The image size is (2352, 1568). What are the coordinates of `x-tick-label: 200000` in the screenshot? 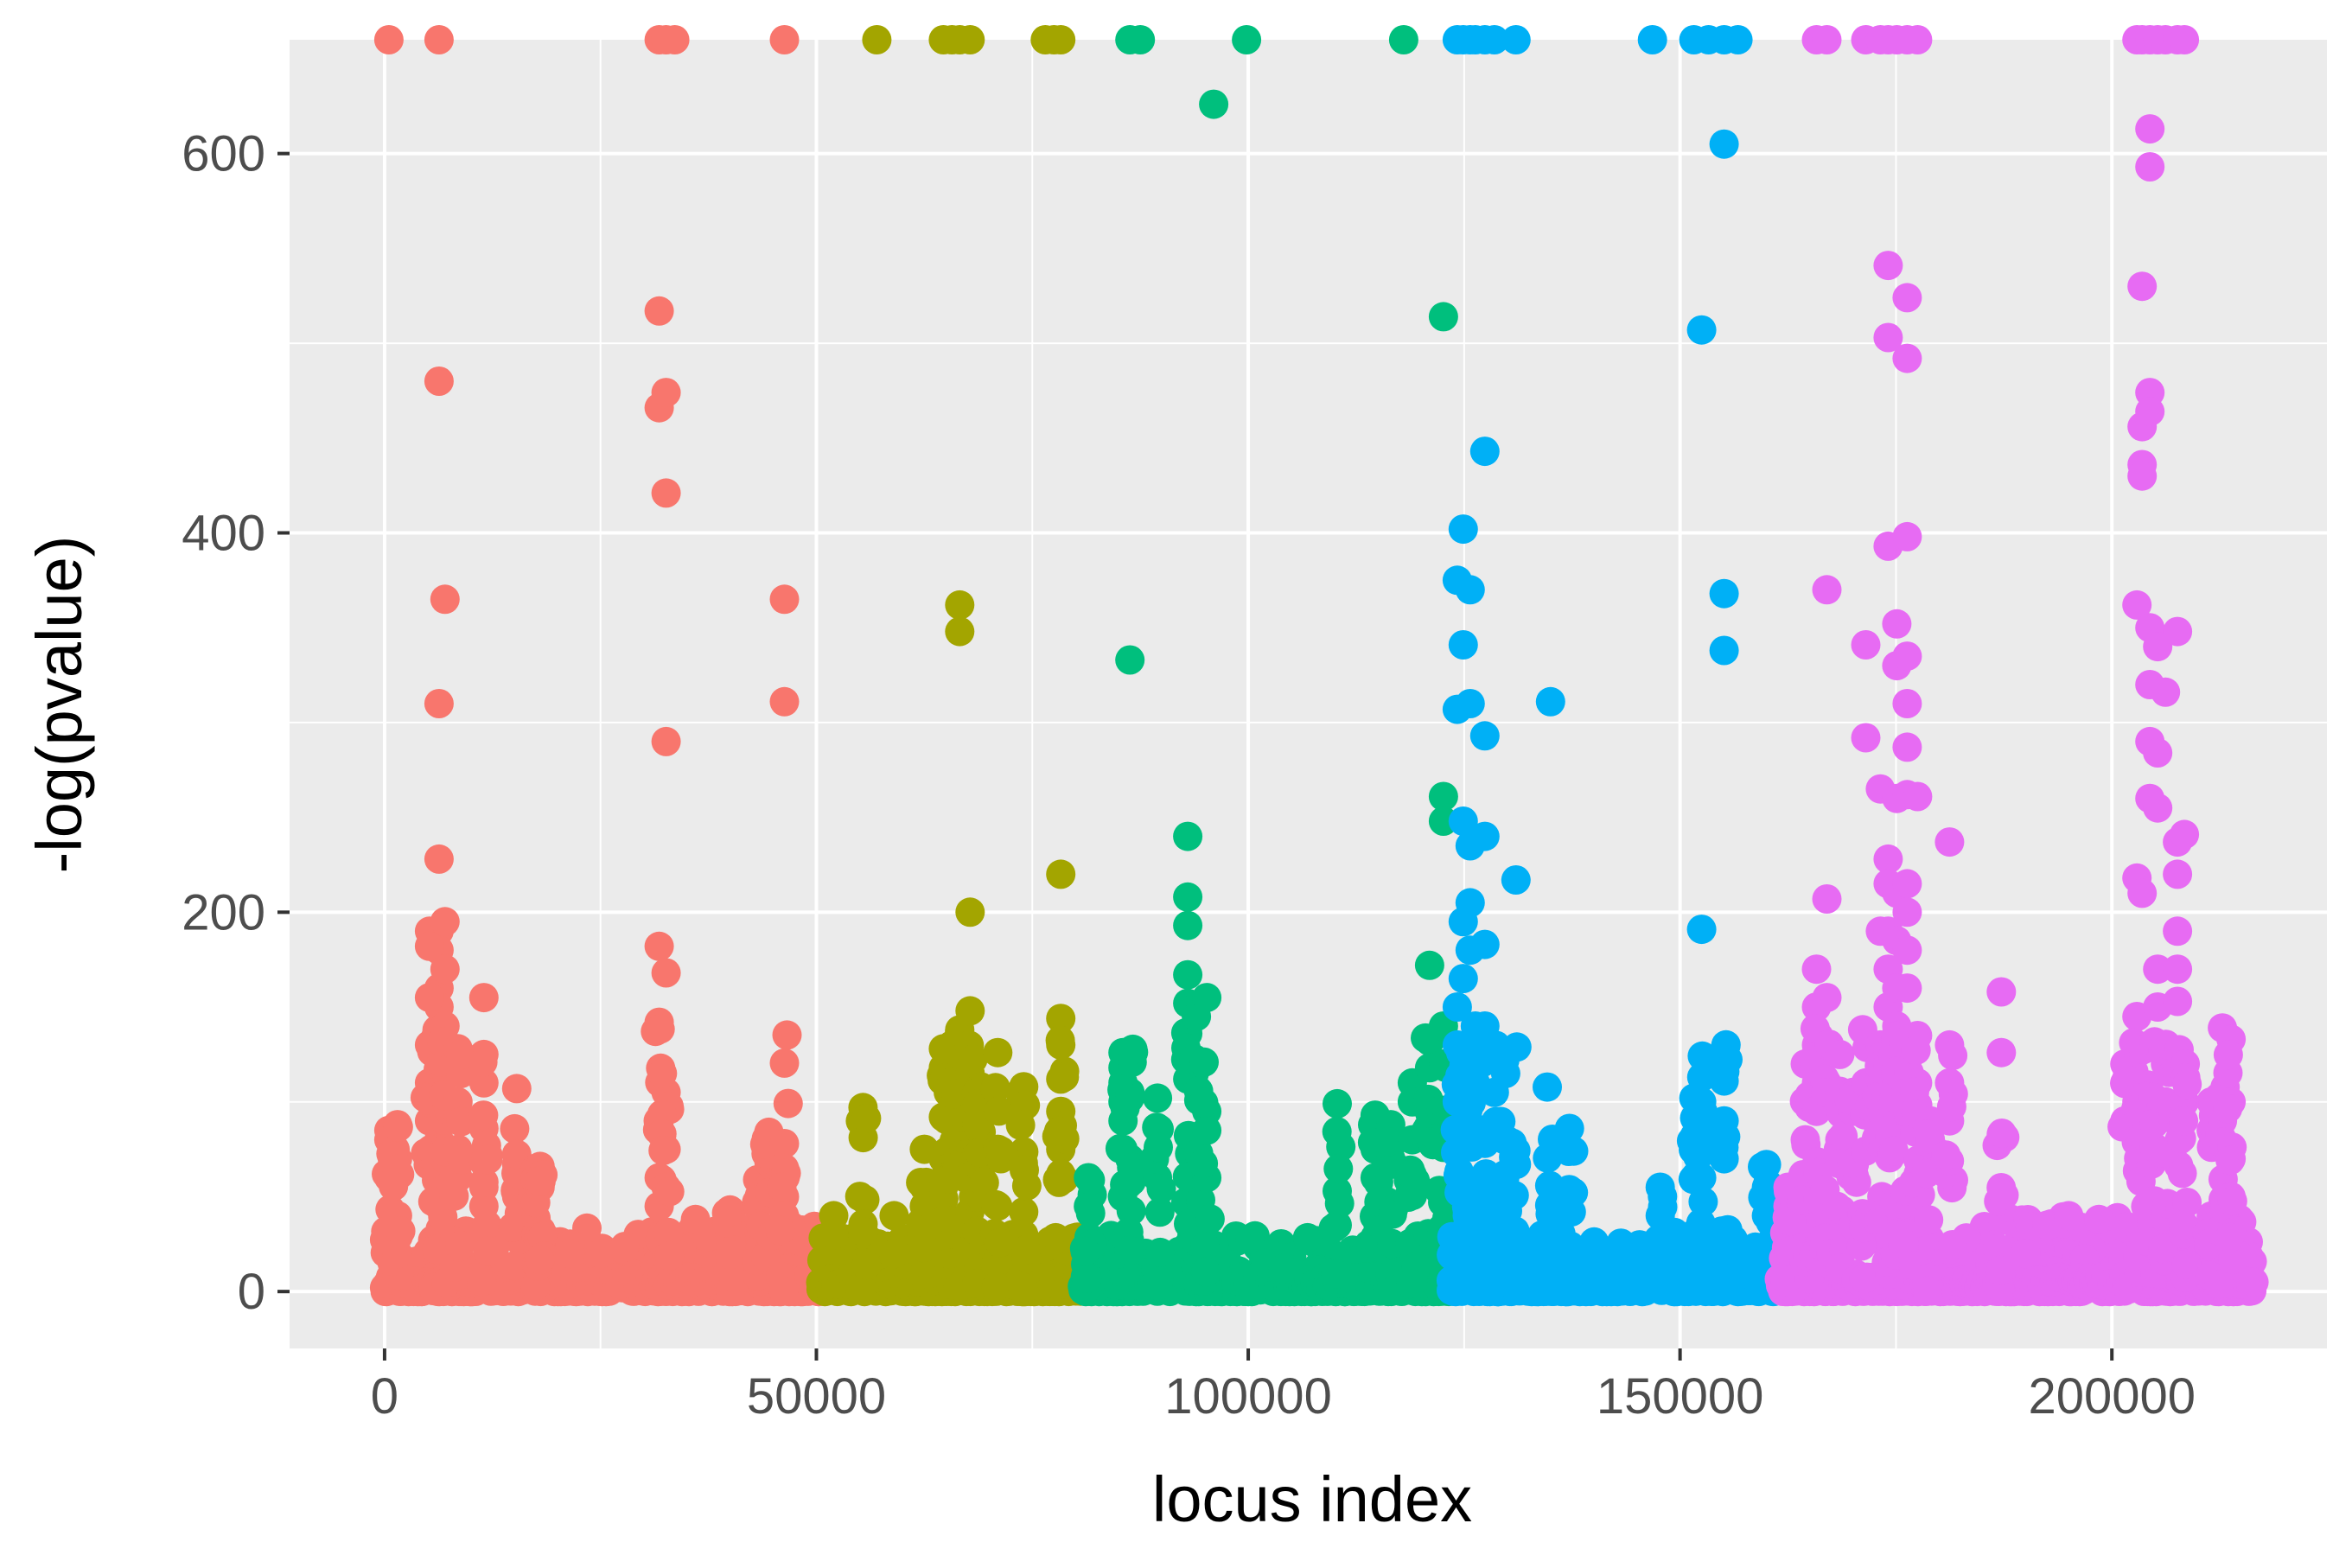 It's located at (2112, 1396).